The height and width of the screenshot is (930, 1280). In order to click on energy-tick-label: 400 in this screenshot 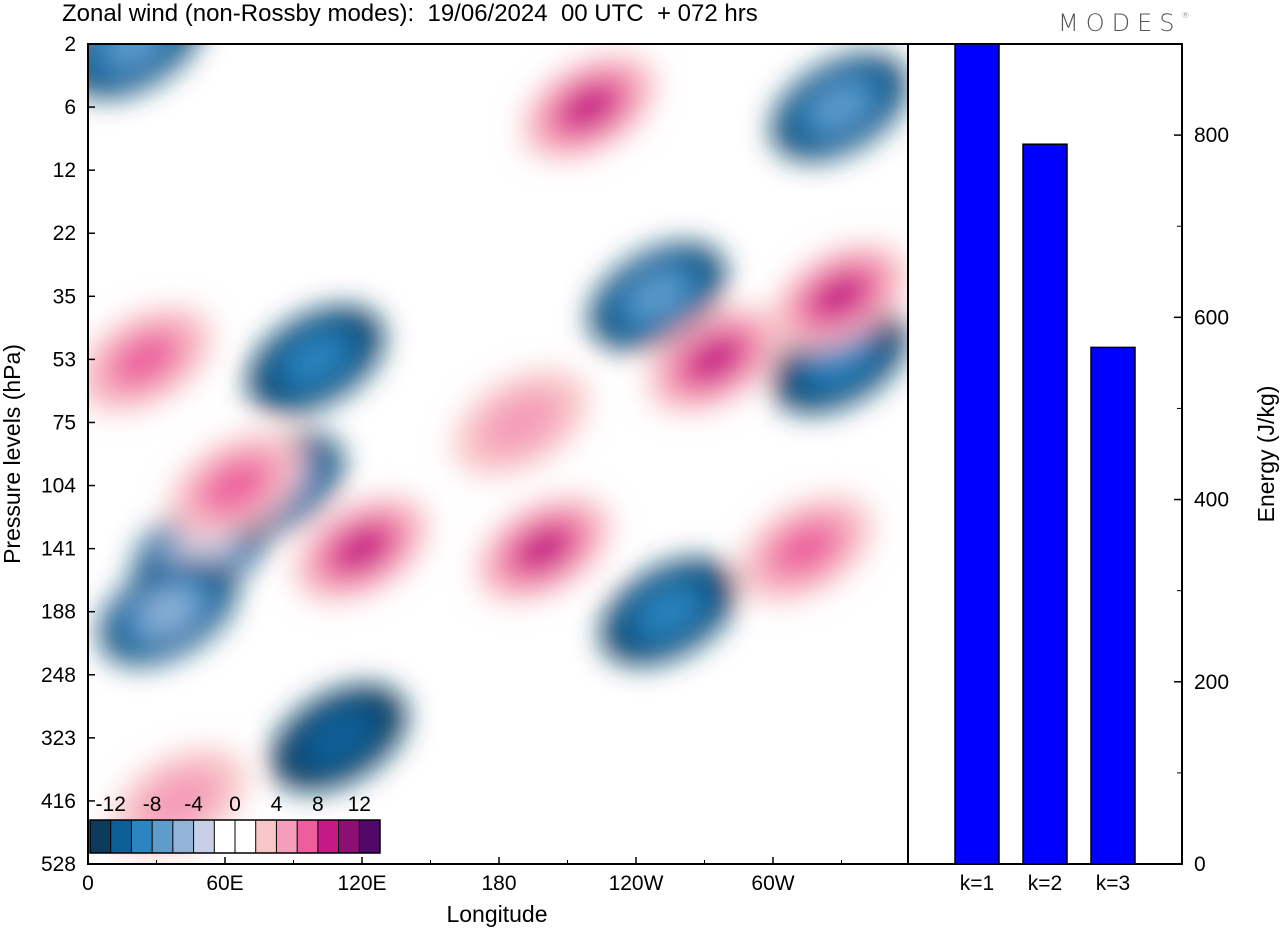, I will do `click(1211, 500)`.